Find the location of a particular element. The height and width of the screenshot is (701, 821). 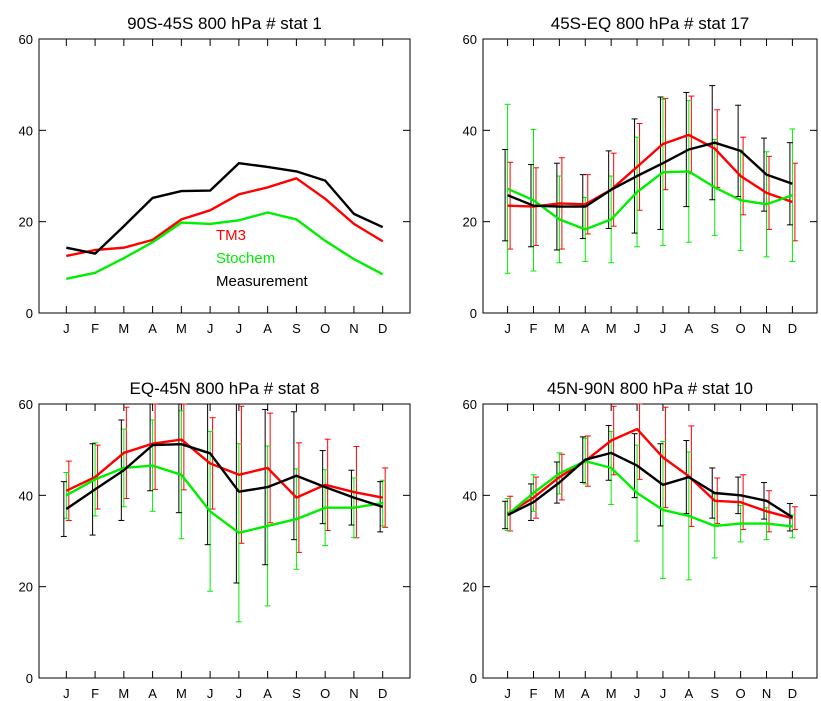

legend-entry: Stochem is located at coordinates (245, 258).